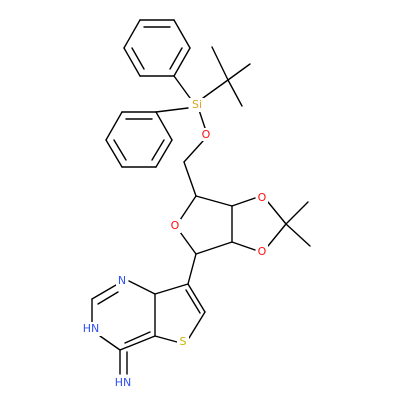  I want to click on ring-oxygen-label: O, so click(175, 225).